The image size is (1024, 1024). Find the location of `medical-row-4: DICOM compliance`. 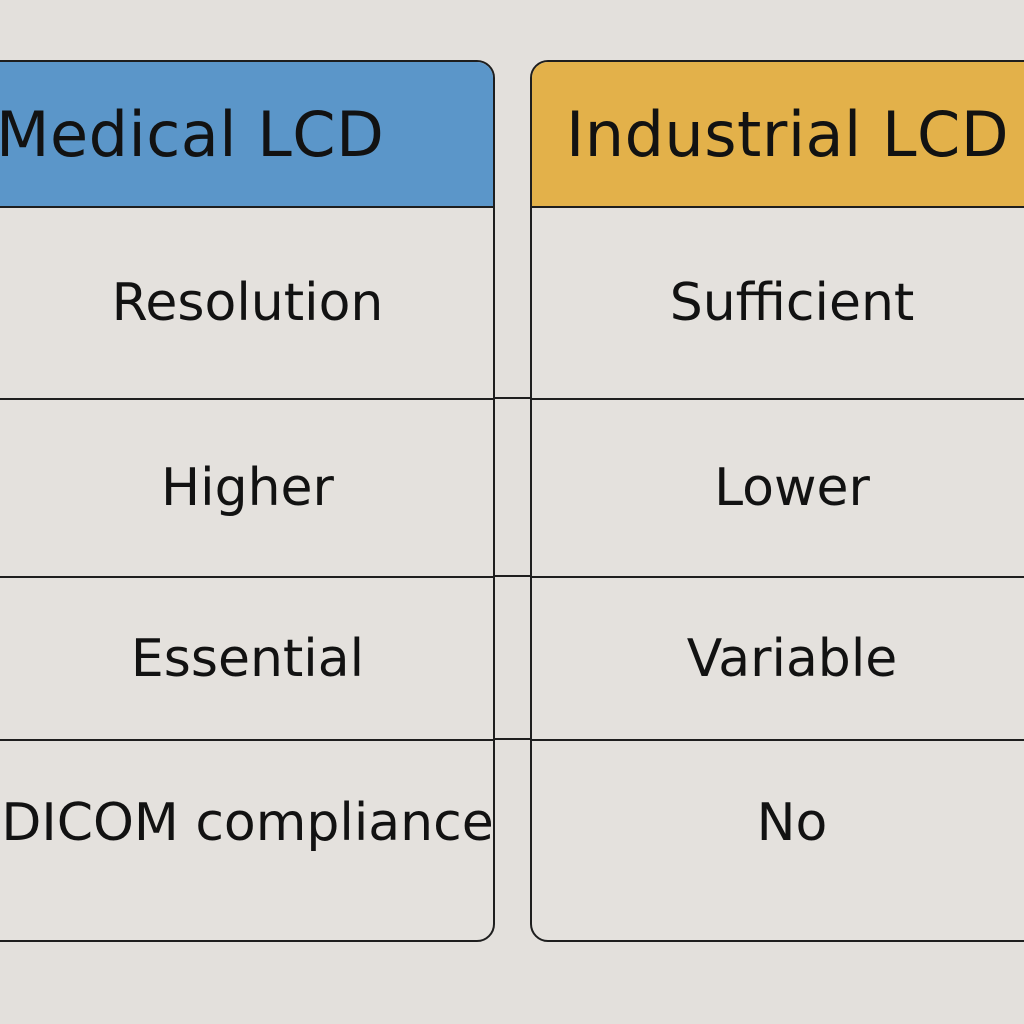

medical-row-4: DICOM compliance is located at coordinates (246, 840).